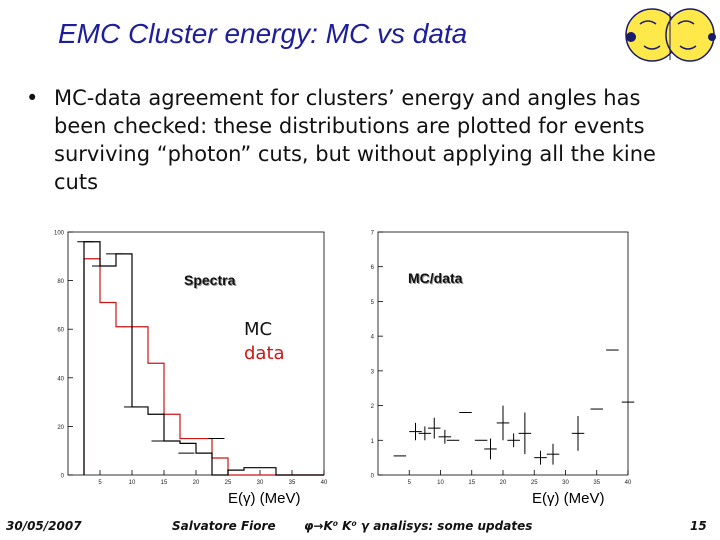 Image resolution: width=720 pixels, height=540 pixels. Describe the element at coordinates (228, 483) in the screenshot. I see `spectra-xtick-label: 25` at that location.